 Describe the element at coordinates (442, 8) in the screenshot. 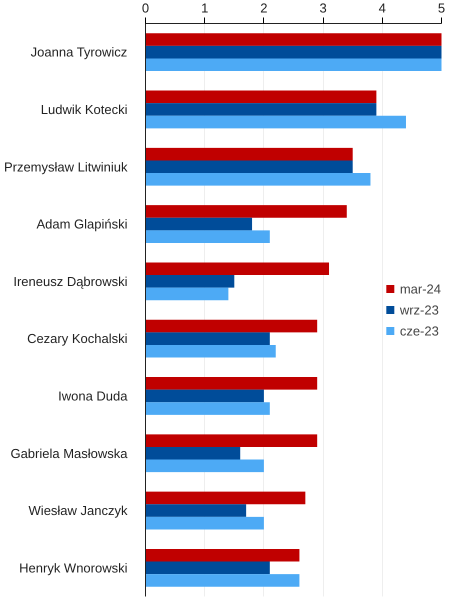

I see `x-tick-label: 5` at that location.